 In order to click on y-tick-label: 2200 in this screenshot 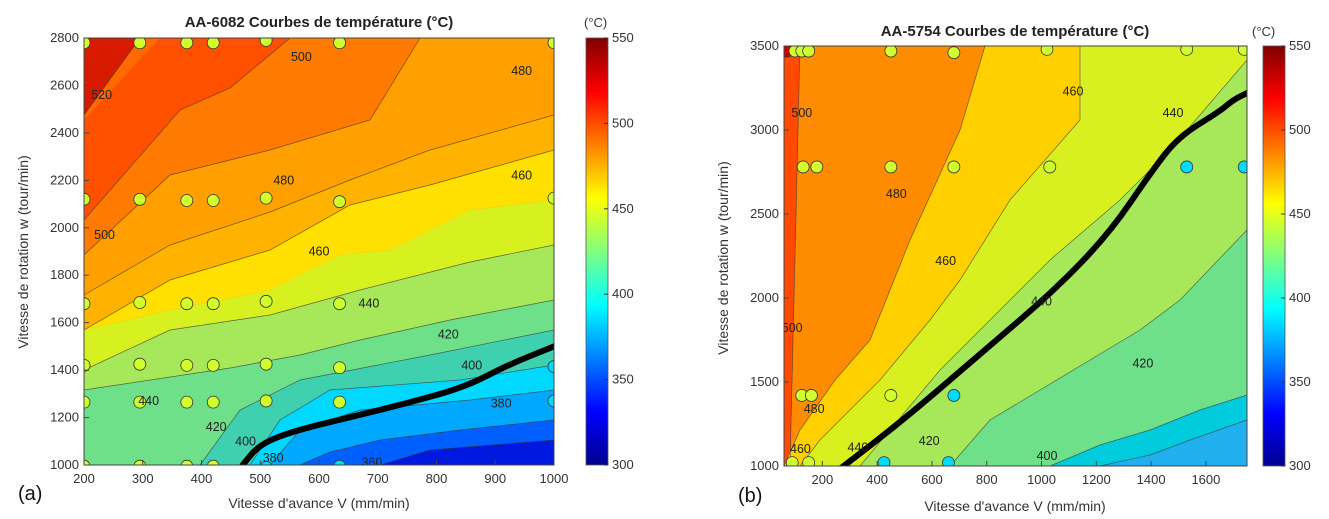, I will do `click(64, 179)`.